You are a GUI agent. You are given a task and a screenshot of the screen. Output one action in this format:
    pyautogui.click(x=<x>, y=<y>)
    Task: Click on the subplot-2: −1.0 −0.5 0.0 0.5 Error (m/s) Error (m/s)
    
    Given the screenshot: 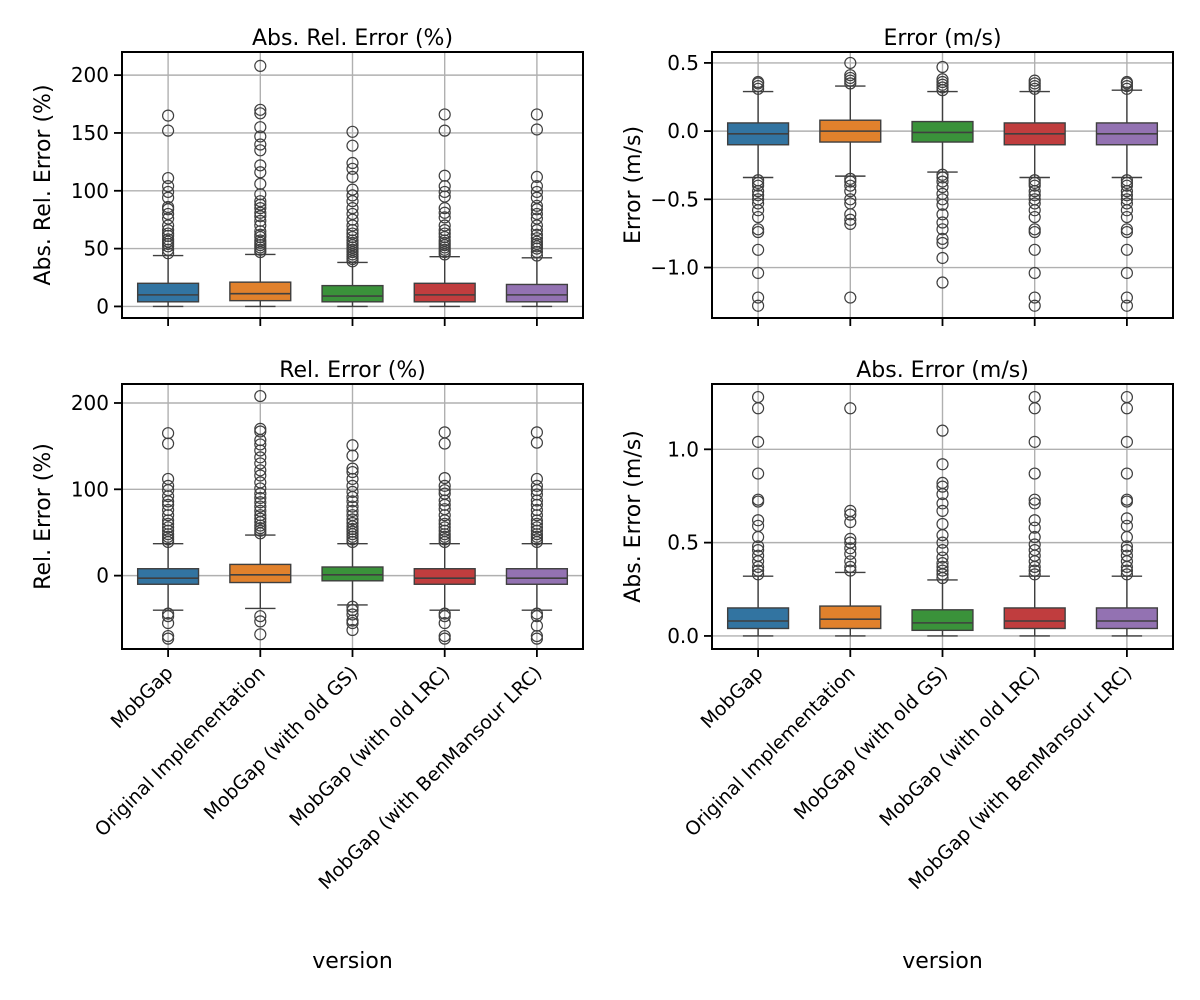 What is the action you would take?
    pyautogui.click(x=897, y=176)
    